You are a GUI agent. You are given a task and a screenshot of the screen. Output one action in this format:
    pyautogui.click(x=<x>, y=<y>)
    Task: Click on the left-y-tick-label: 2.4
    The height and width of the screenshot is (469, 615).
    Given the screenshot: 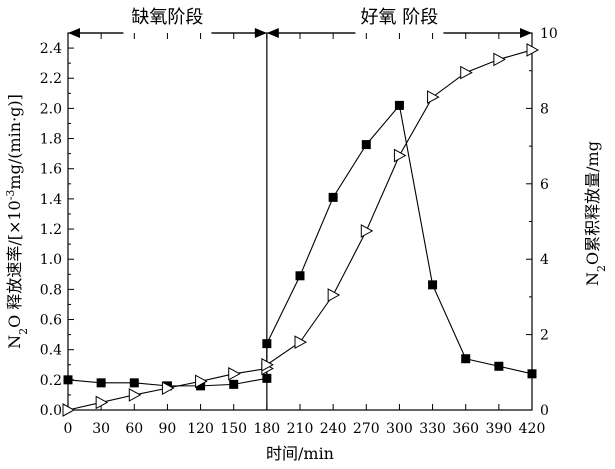 What is the action you would take?
    pyautogui.click(x=51, y=49)
    